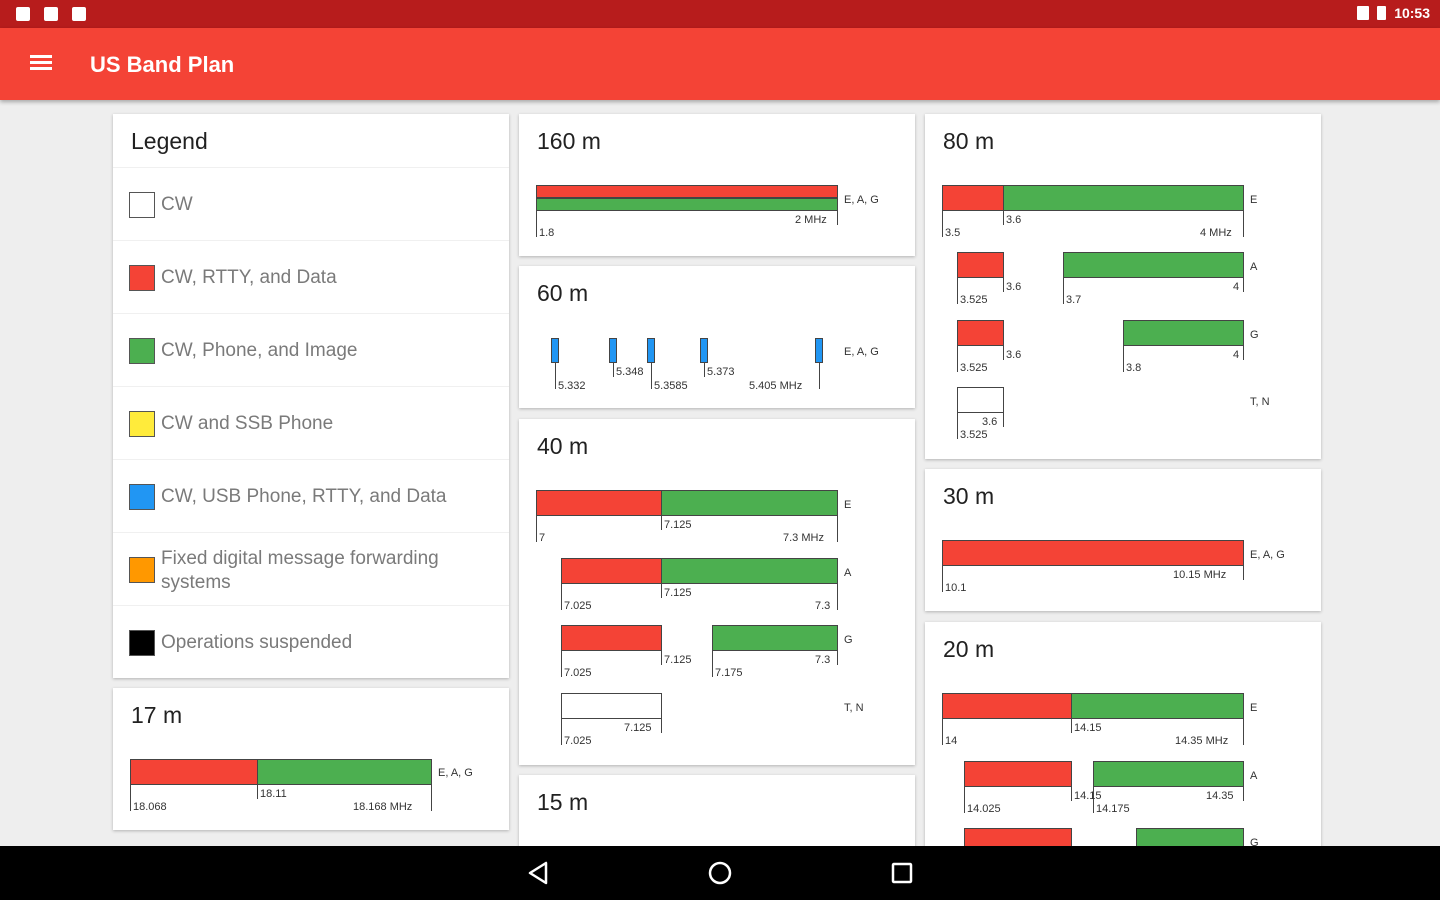  Describe the element at coordinates (249, 277) in the screenshot. I see `legend-label: CW, RTTY, and Data` at that location.